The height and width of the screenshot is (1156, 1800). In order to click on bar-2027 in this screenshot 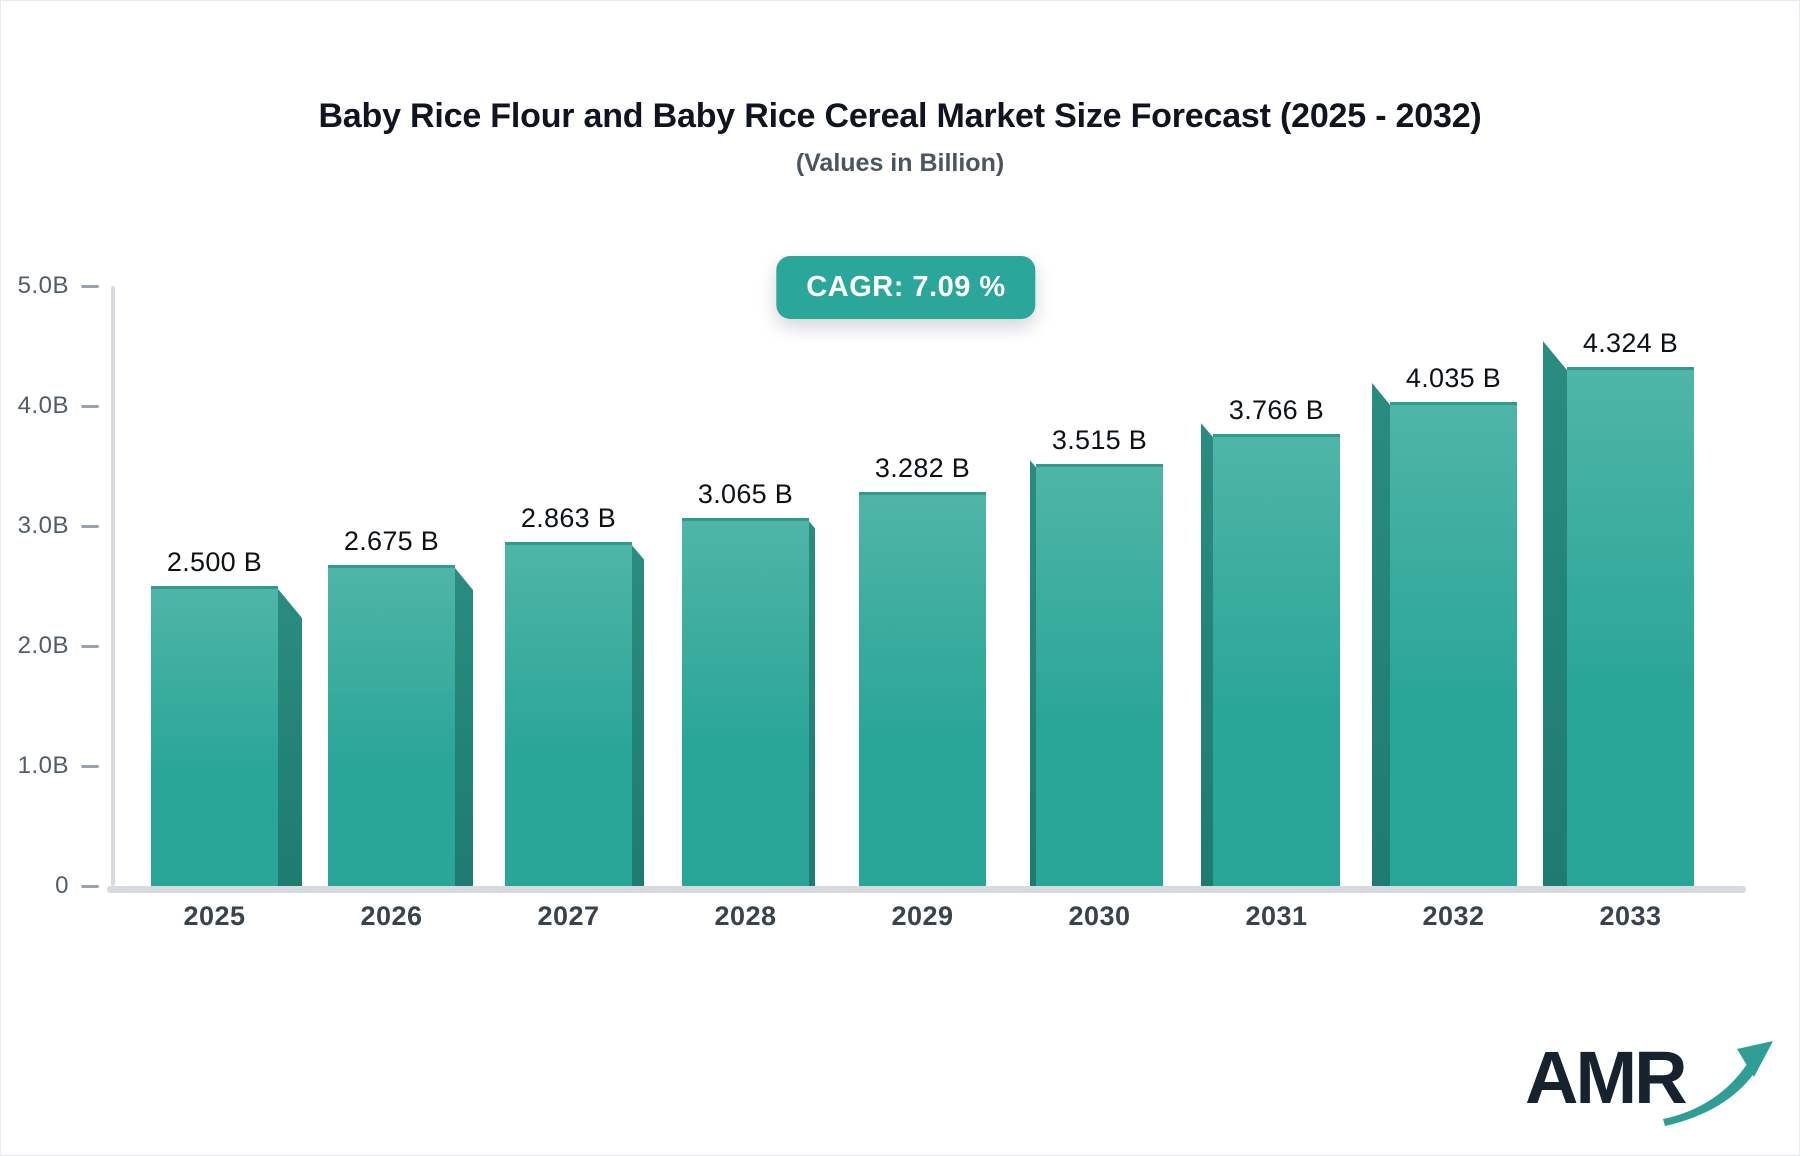, I will do `click(574, 714)`.